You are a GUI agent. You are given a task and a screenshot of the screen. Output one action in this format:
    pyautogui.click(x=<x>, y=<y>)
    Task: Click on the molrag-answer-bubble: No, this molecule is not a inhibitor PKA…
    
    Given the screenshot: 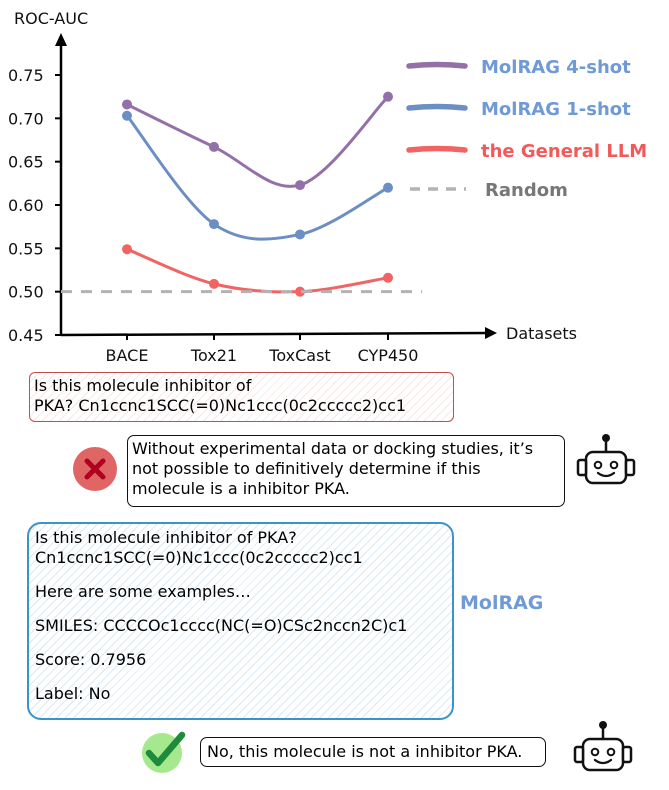 What is the action you would take?
    pyautogui.click(x=373, y=752)
    